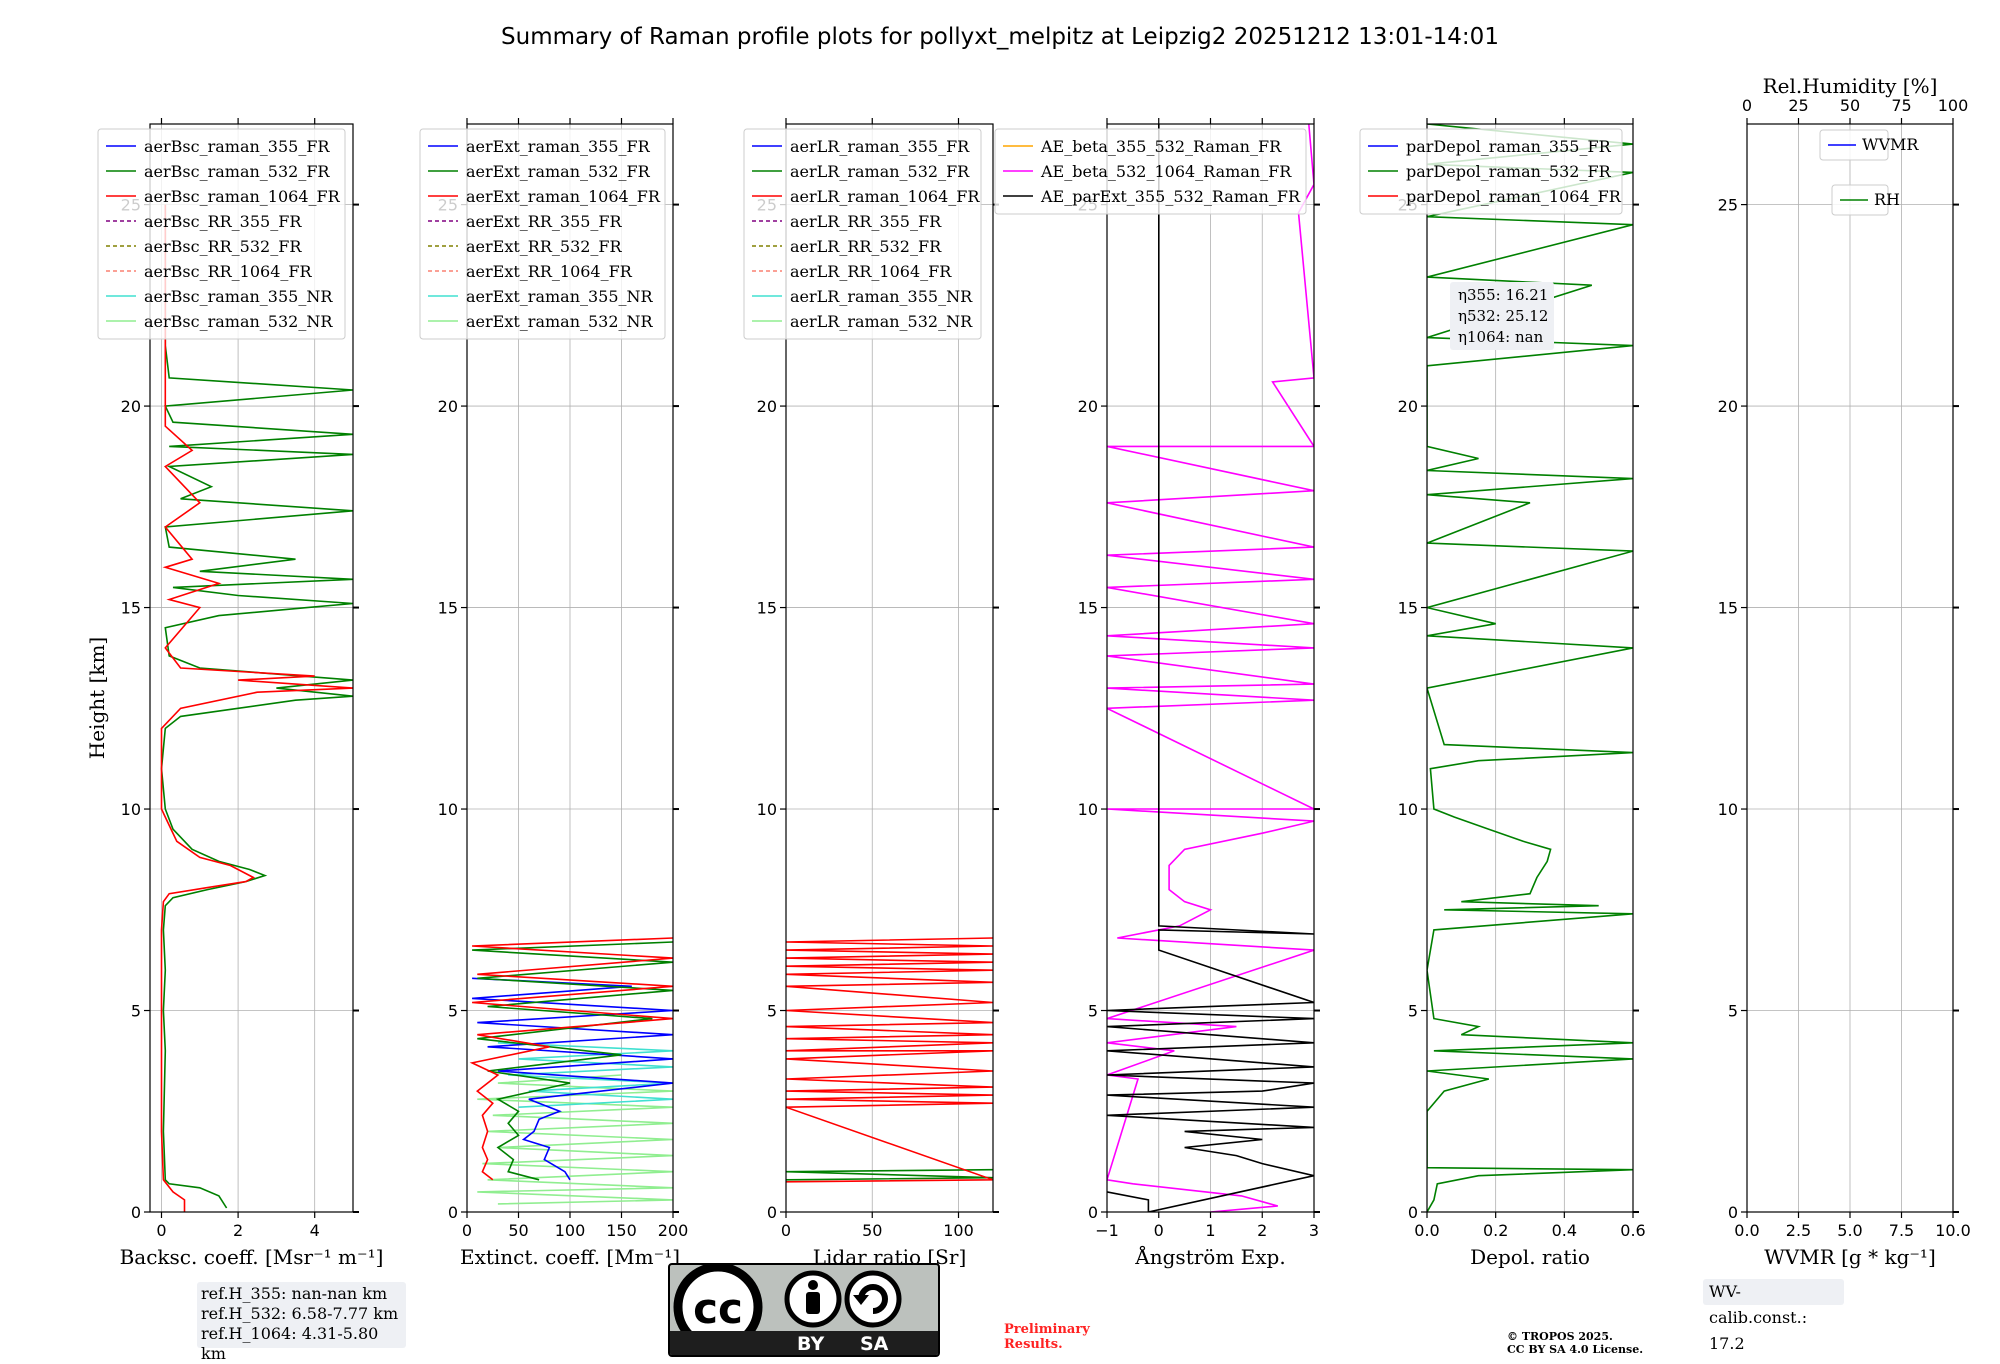 The width and height of the screenshot is (2000, 1364). I want to click on x-tick-label: −1, so click(1107, 1230).